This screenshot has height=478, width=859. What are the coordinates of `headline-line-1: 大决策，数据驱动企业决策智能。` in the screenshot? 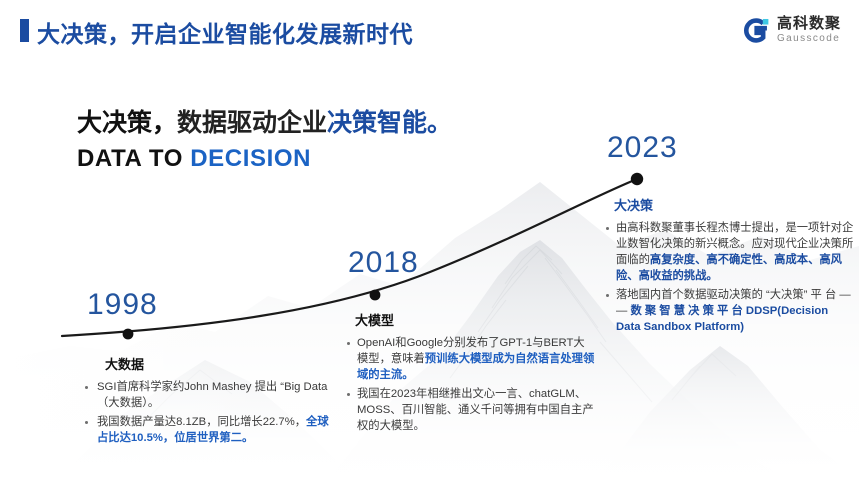 It's located at (264, 123).